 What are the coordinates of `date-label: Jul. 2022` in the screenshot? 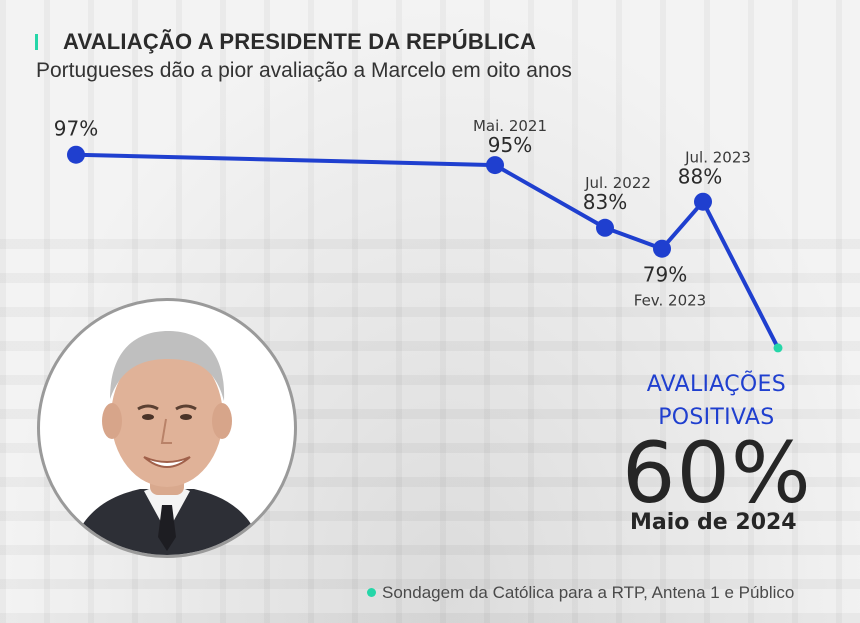 It's located at (617, 183).